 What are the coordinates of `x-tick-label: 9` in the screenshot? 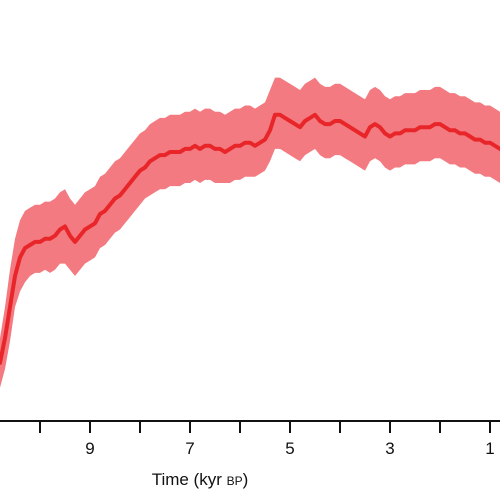 It's located at (89, 448).